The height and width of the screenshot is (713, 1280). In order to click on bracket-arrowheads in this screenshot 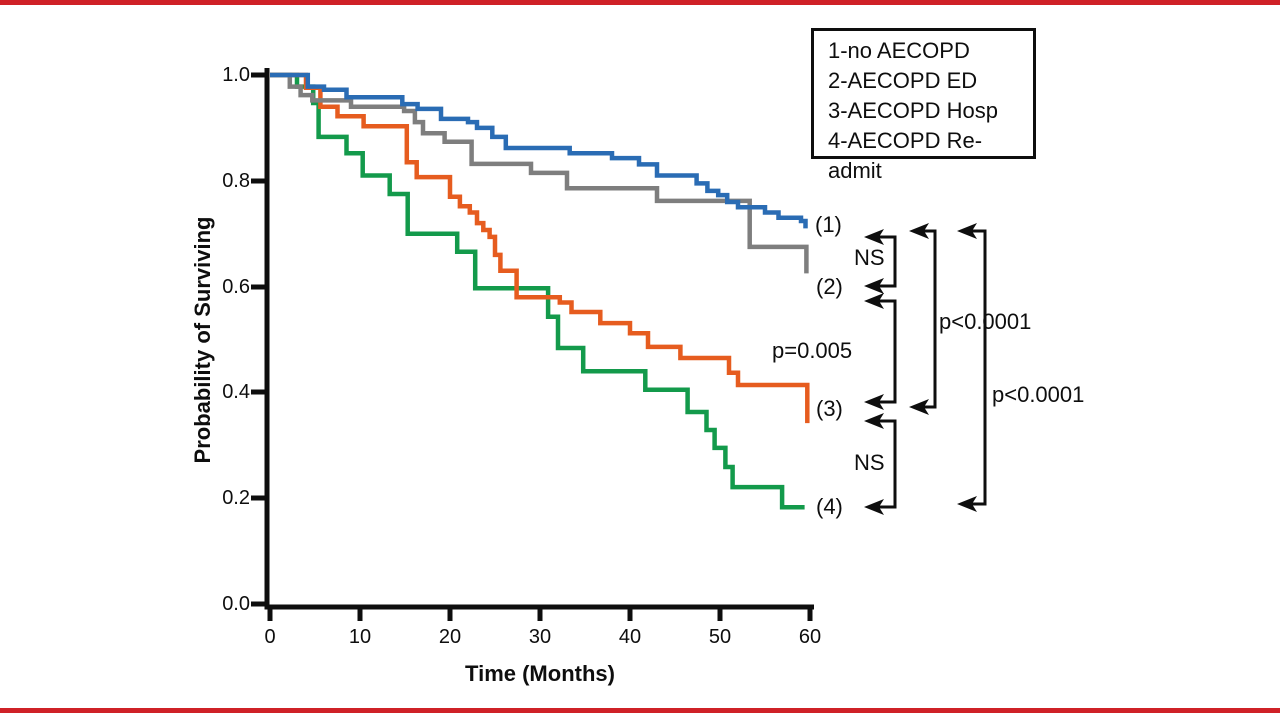, I will do `click(920, 369)`.